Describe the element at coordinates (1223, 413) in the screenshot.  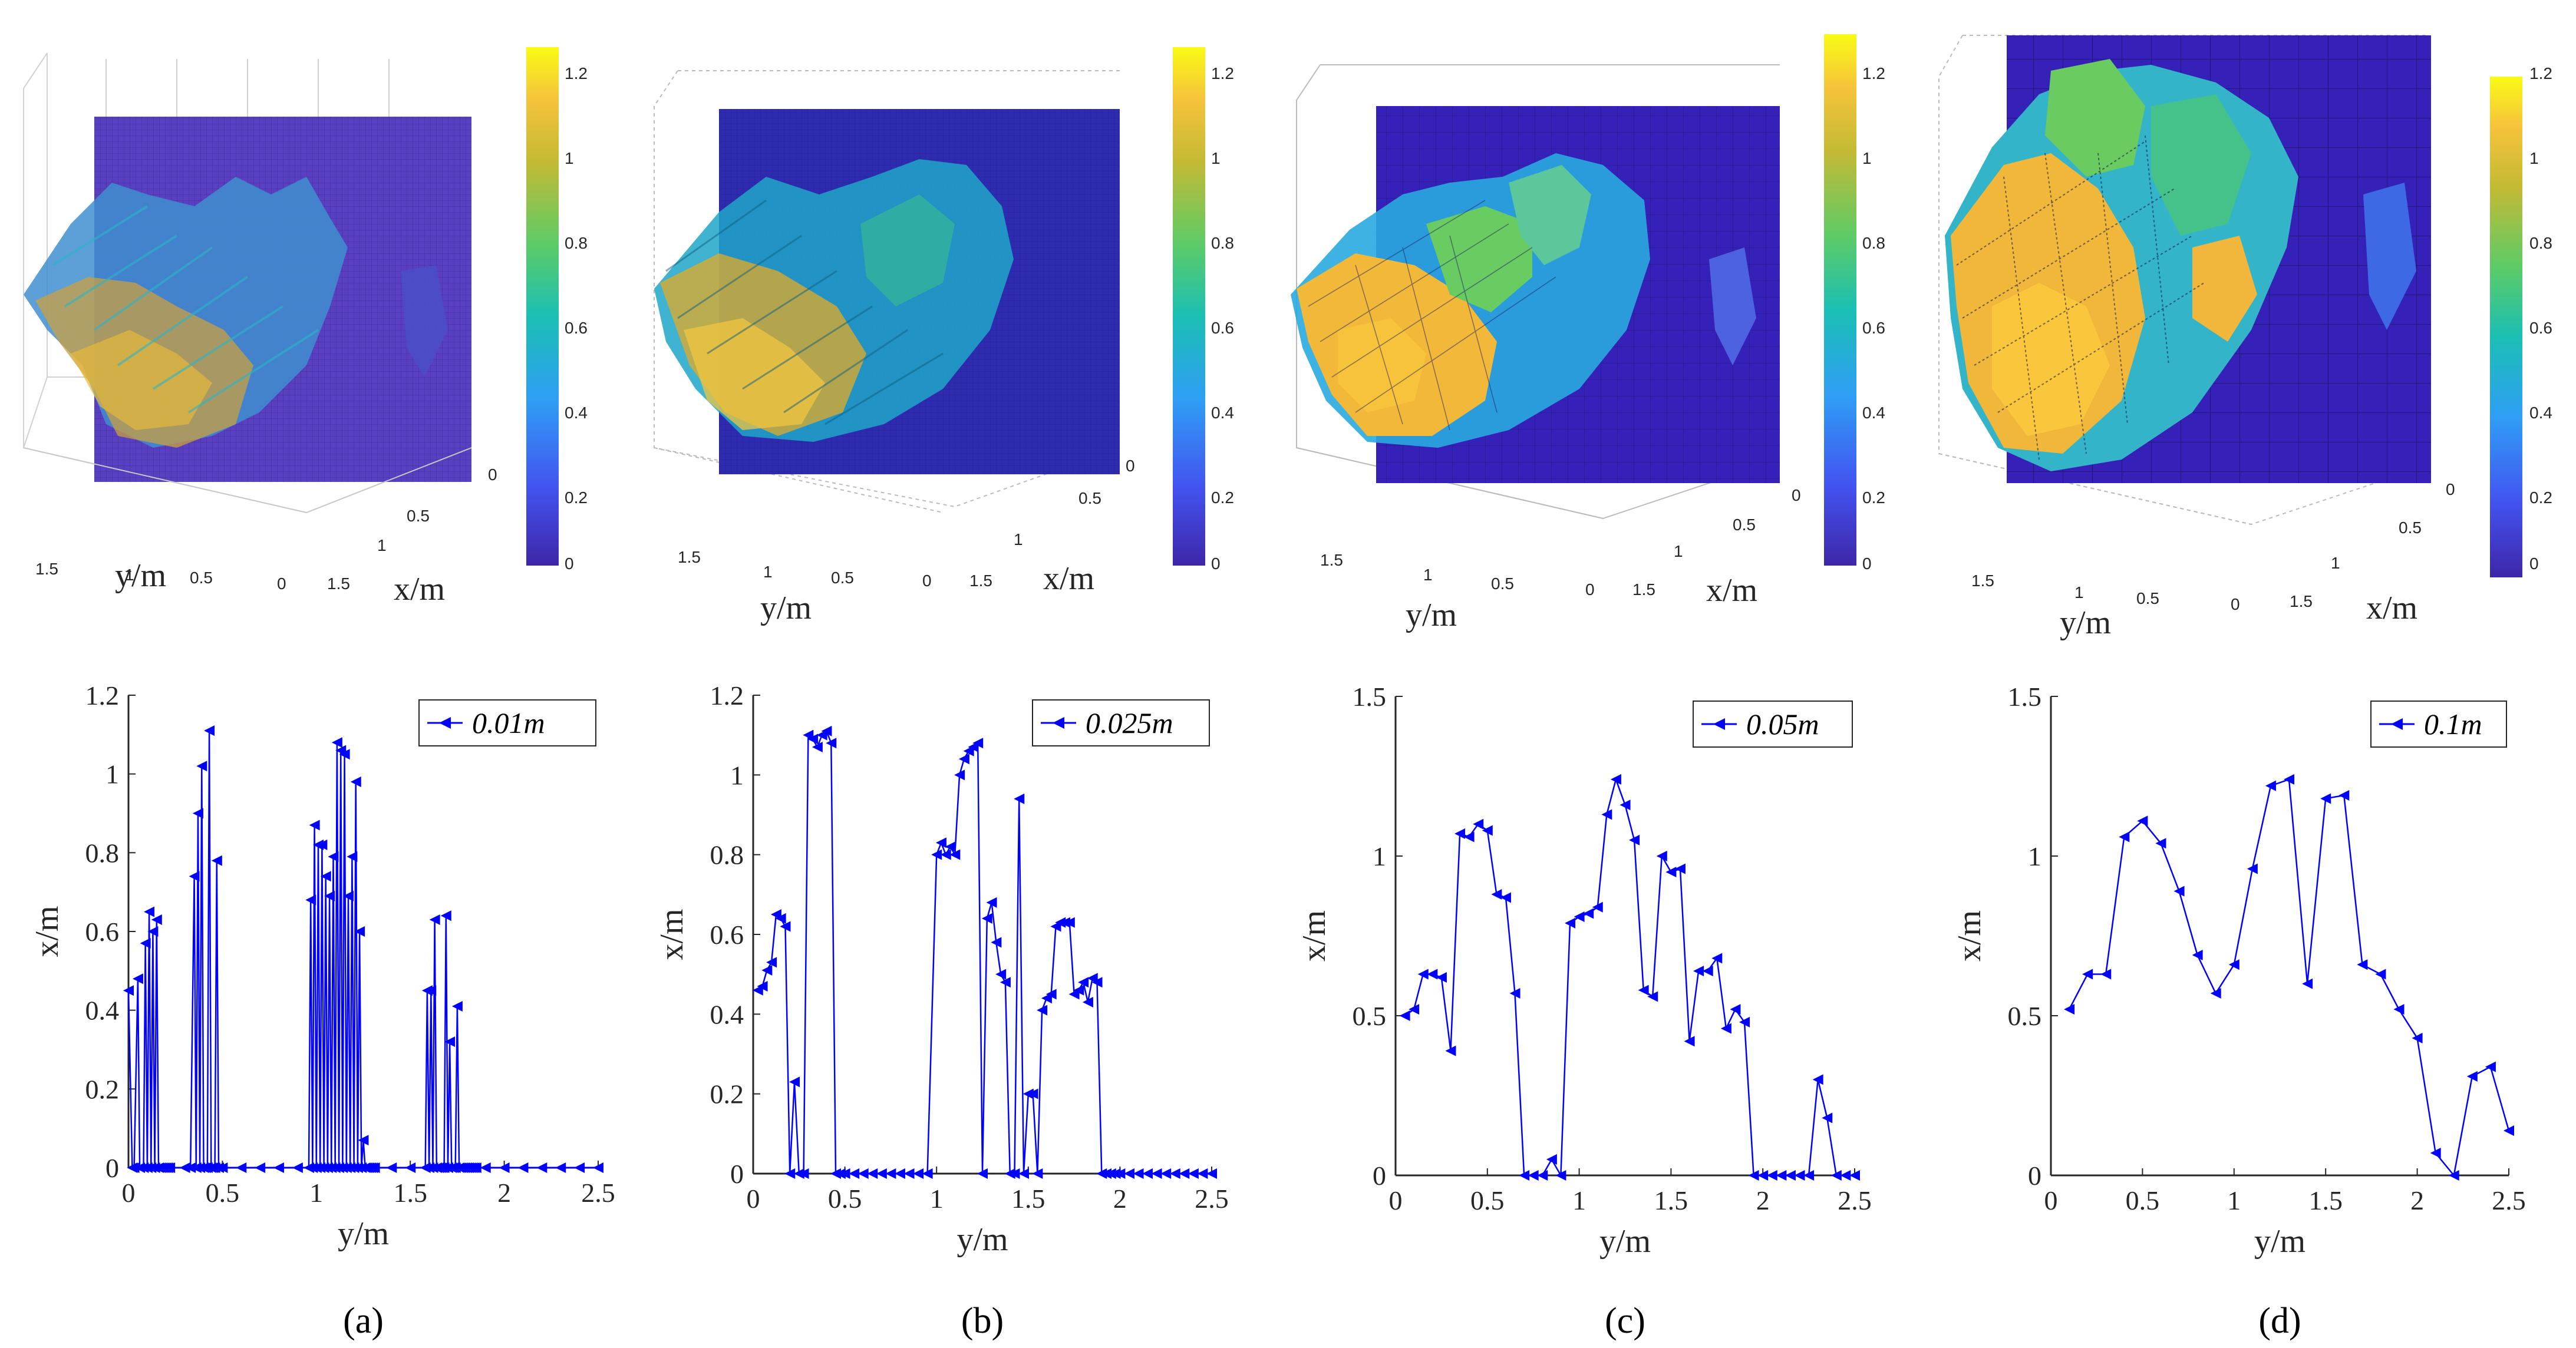
I see `colorbar-tick: 0.4` at that location.